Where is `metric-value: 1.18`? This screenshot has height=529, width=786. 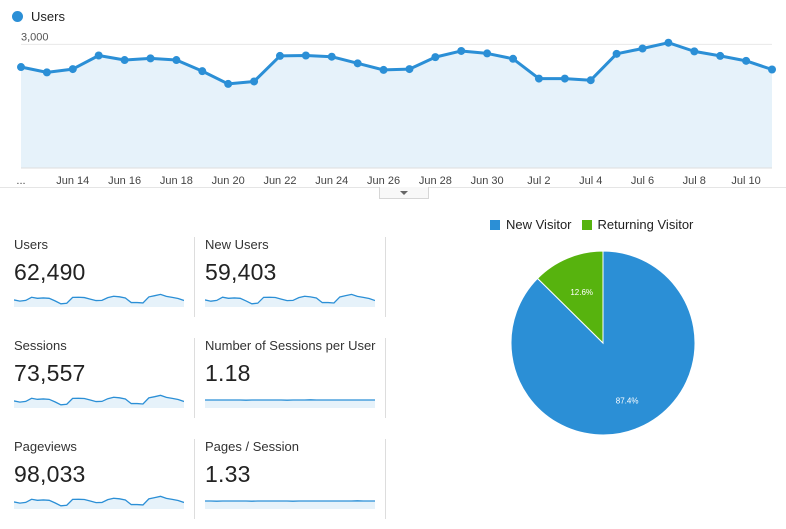
metric-value: 1.18 is located at coordinates (228, 373).